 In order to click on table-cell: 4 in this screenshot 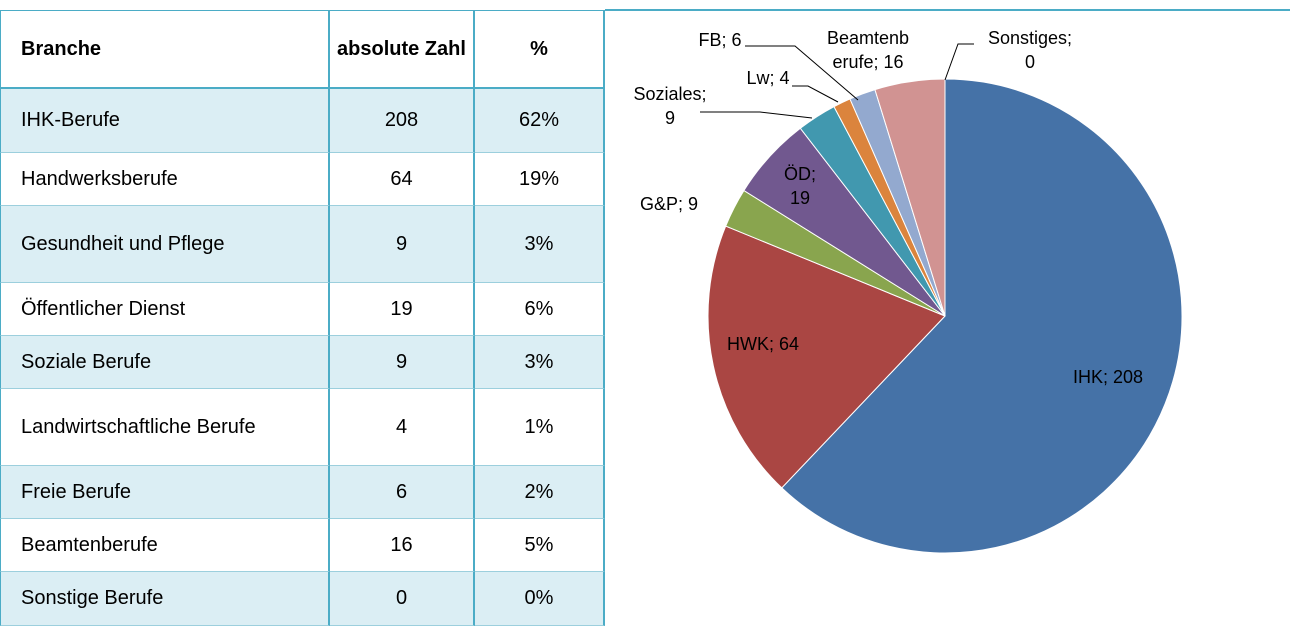, I will do `click(402, 427)`.